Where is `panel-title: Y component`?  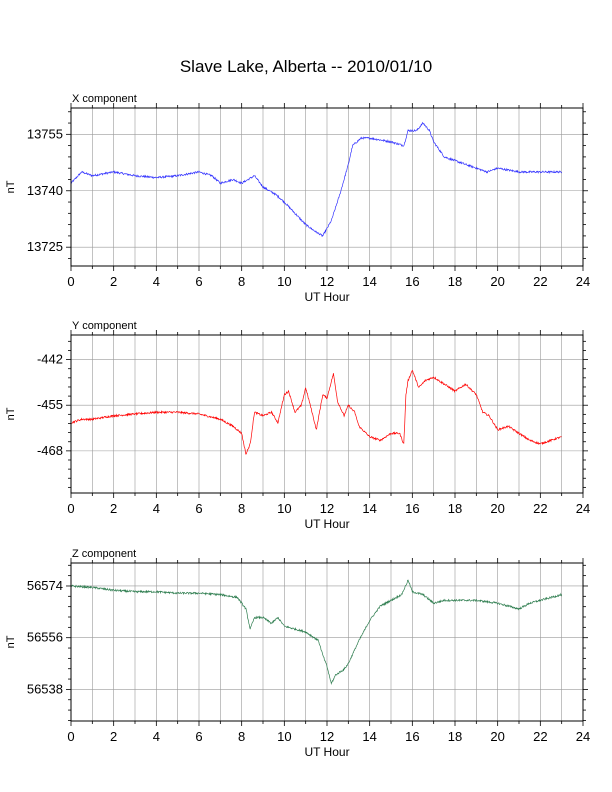
panel-title: Y component is located at coordinates (104, 326).